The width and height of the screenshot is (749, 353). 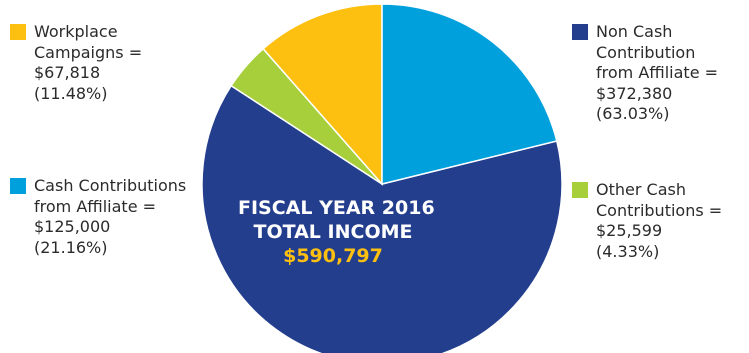 I want to click on legend-workplace-line-4: (11.48%), so click(x=71, y=93).